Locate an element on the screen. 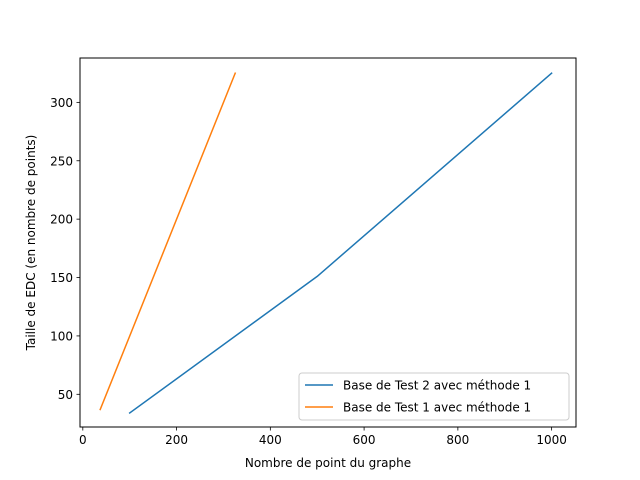 Image resolution: width=640 pixels, height=480 pixels. y-tick-label: 300 is located at coordinates (61, 103).